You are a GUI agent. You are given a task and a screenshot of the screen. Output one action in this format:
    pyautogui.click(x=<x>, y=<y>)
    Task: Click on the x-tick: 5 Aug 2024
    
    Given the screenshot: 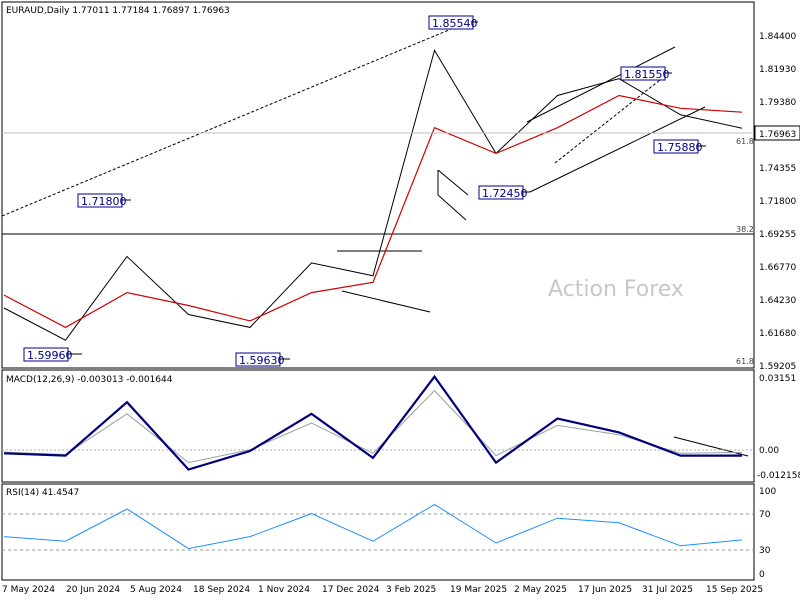 What is the action you would take?
    pyautogui.click(x=156, y=590)
    